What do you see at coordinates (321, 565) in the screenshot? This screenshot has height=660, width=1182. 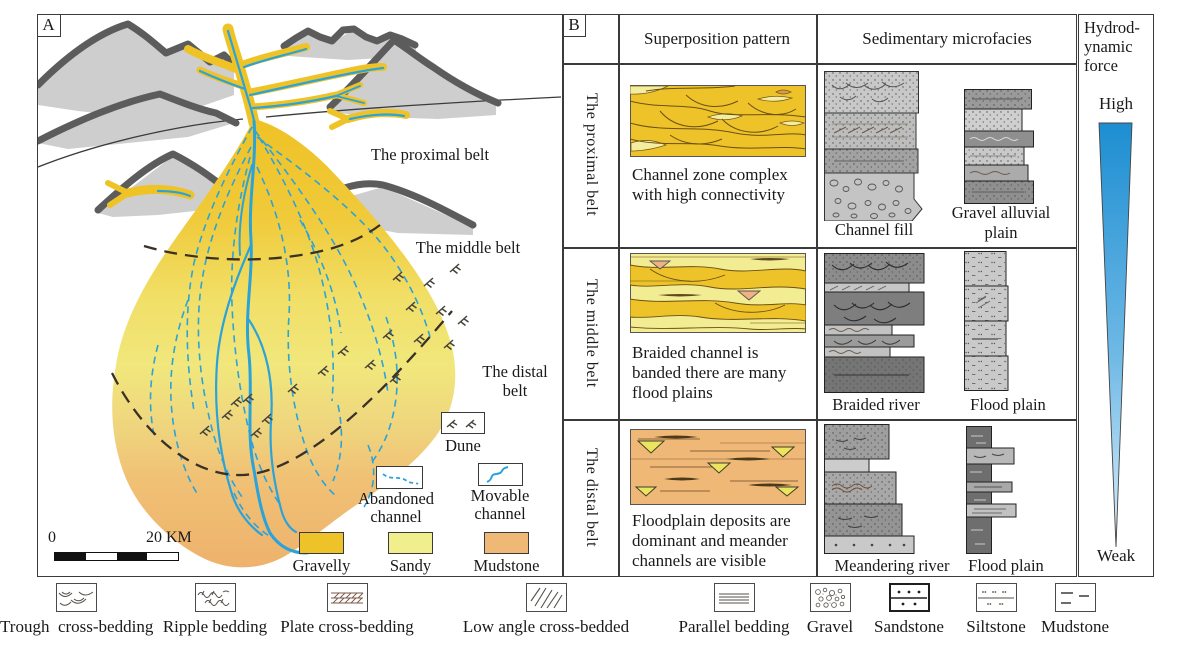 I see `label-gravelly: Gravelly` at bounding box center [321, 565].